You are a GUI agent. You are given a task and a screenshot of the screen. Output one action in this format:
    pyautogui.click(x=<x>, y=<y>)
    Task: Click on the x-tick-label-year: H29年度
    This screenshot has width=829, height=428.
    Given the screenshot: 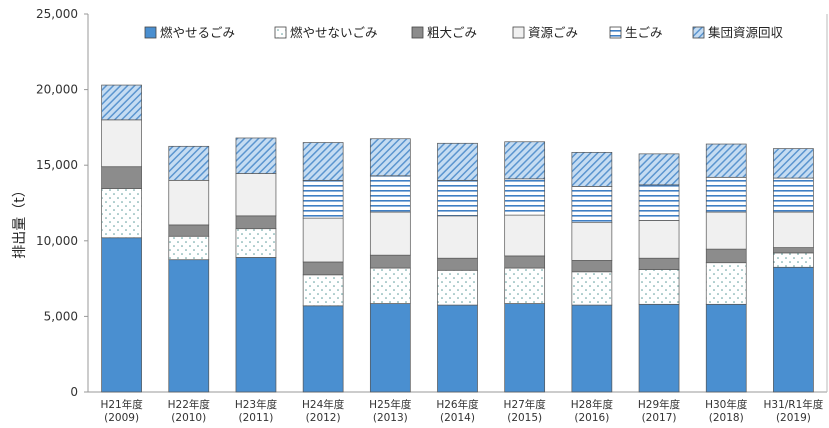 What is the action you would take?
    pyautogui.click(x=659, y=404)
    